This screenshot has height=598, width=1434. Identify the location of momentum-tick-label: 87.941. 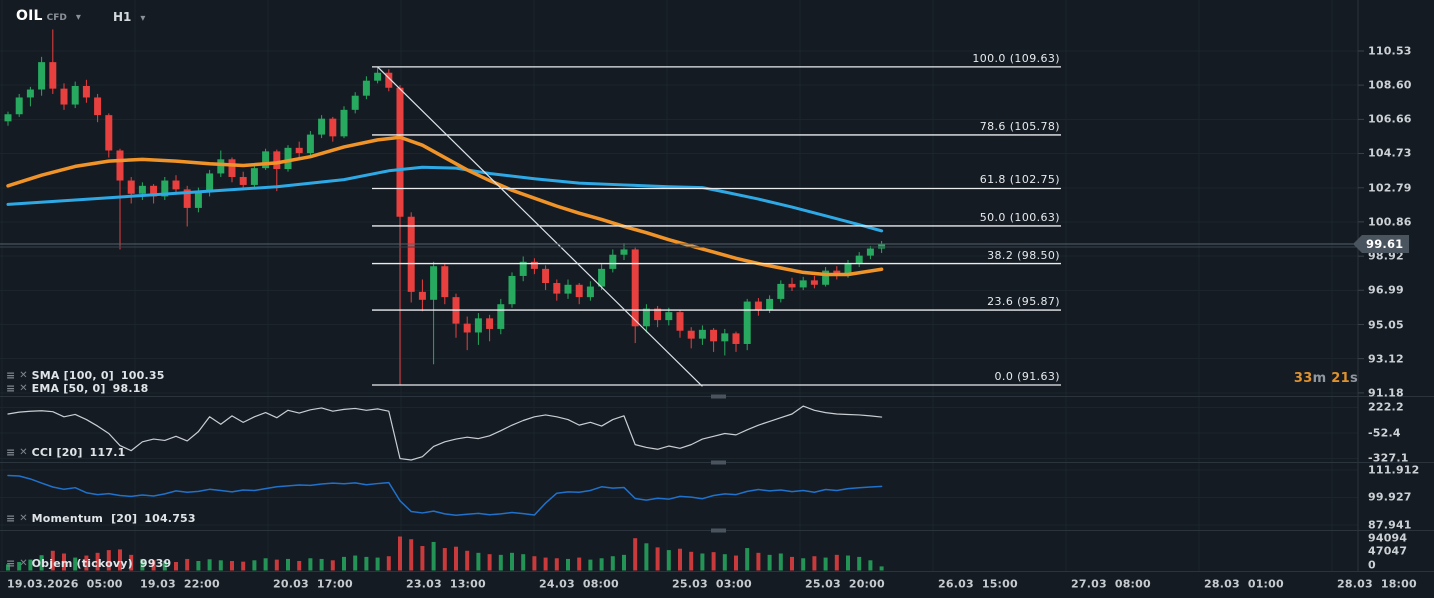
(1390, 525).